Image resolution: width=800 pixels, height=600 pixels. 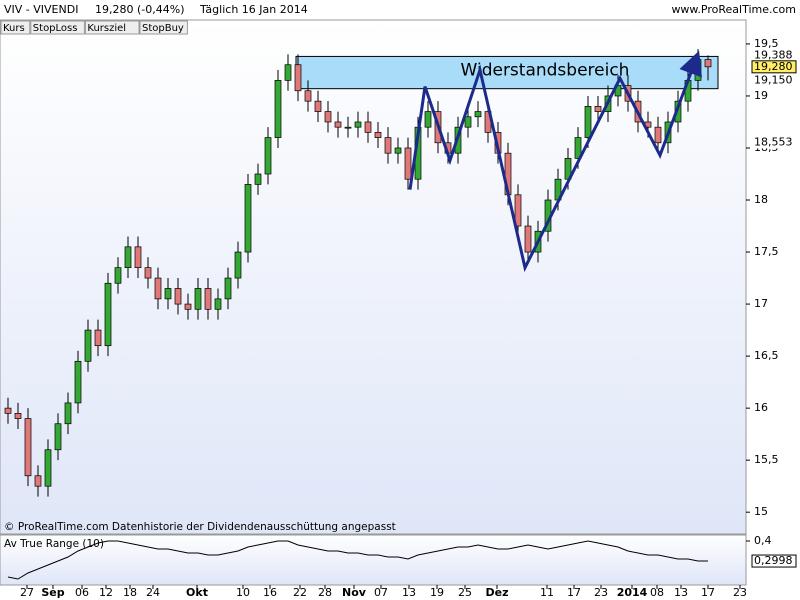 I want to click on y-tick-label: 17,5, so click(x=766, y=251).